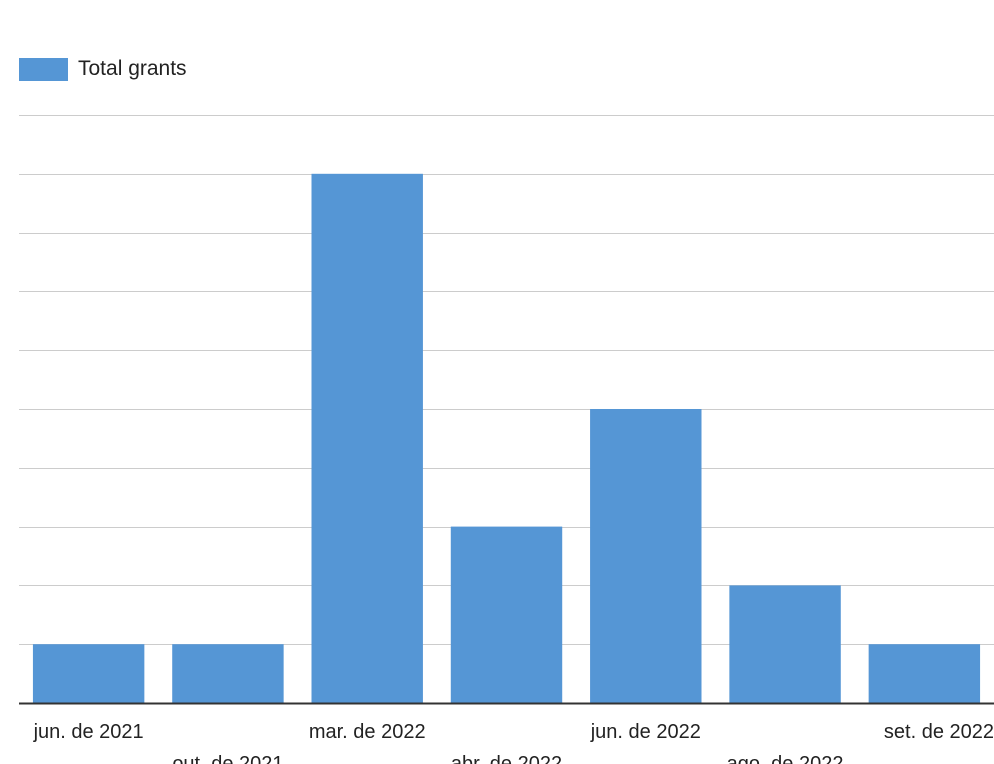 This screenshot has width=994, height=764. What do you see at coordinates (506, 758) in the screenshot?
I see `x-tick-label-3: abr. de 2022` at bounding box center [506, 758].